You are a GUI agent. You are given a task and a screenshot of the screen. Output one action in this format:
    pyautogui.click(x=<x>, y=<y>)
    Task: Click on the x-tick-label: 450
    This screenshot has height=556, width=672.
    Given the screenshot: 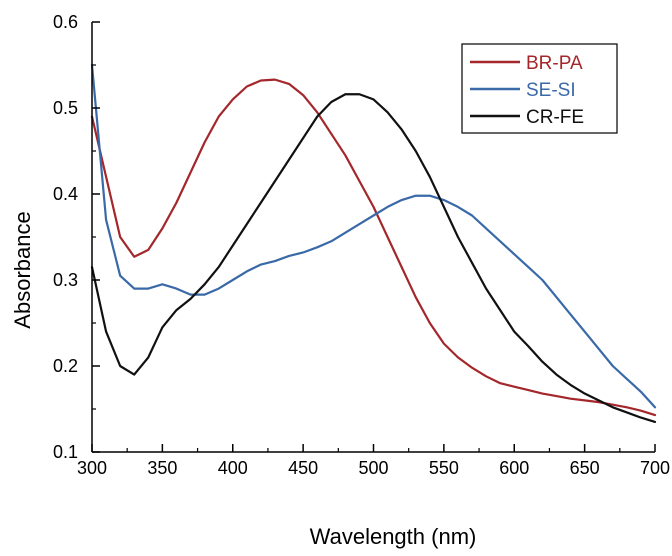 What is the action you would take?
    pyautogui.click(x=303, y=468)
    